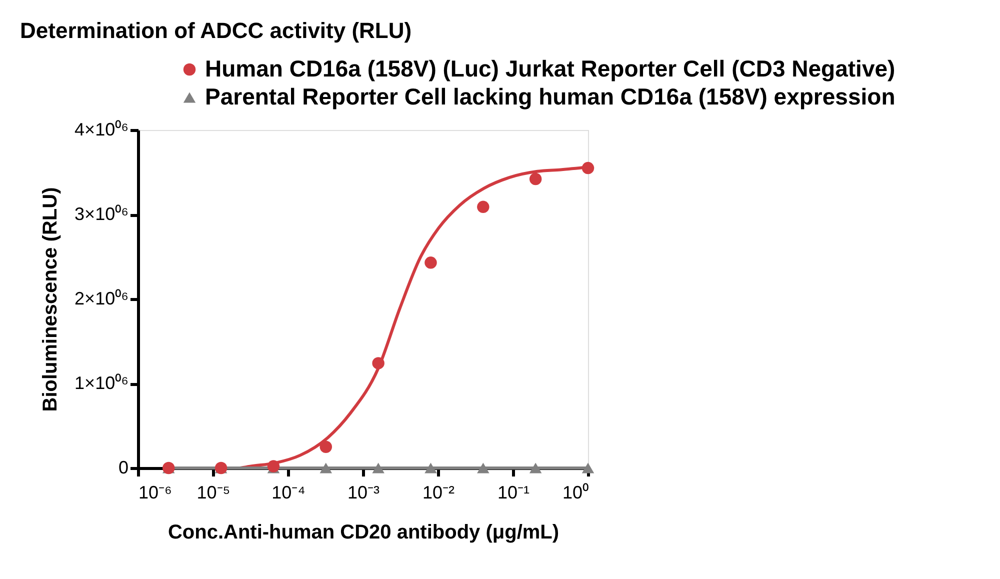 Image resolution: width=1000 pixels, height=579 pixels. Describe the element at coordinates (363, 492) in the screenshot. I see `x-tick-label: 10⁻³` at that location.